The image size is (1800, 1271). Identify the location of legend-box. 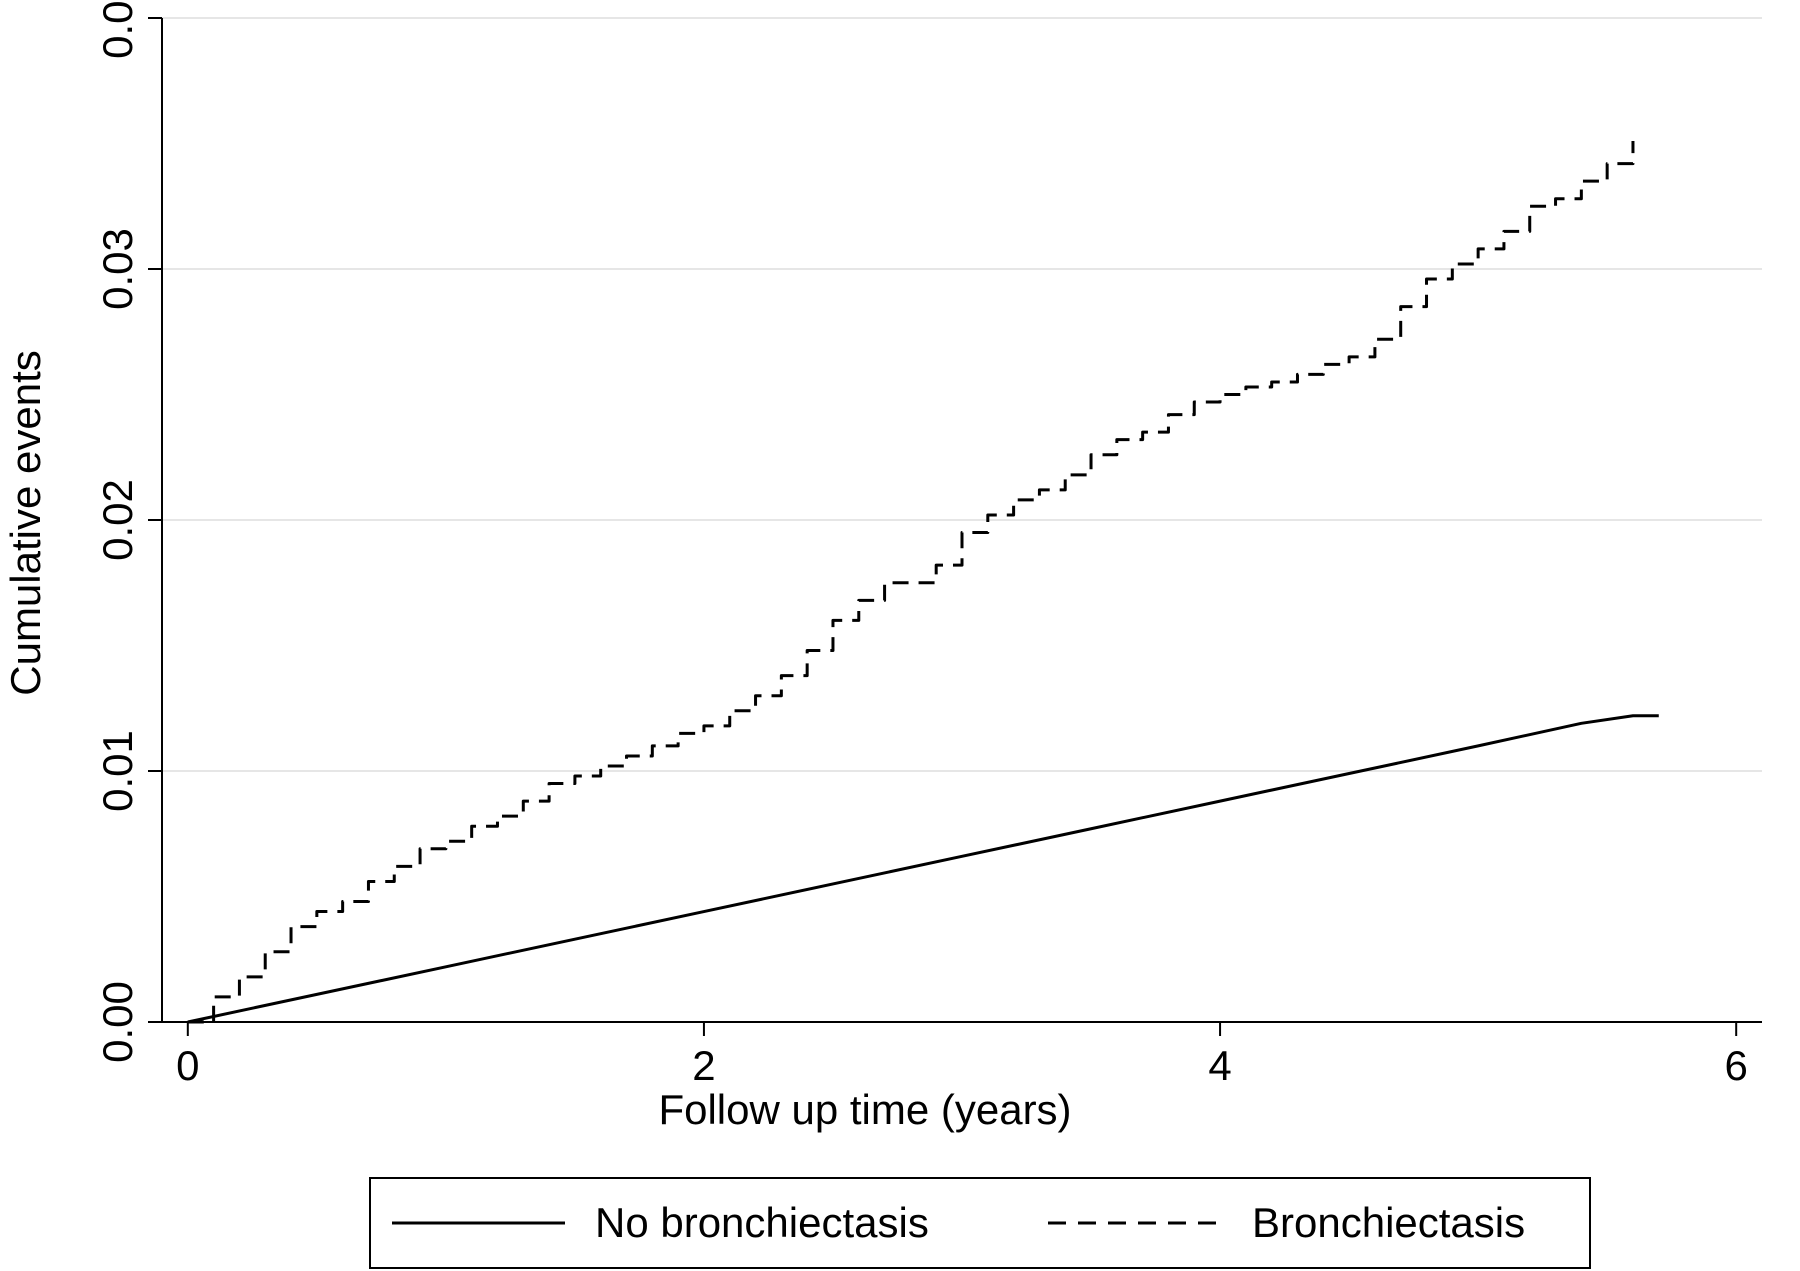
(980, 1223).